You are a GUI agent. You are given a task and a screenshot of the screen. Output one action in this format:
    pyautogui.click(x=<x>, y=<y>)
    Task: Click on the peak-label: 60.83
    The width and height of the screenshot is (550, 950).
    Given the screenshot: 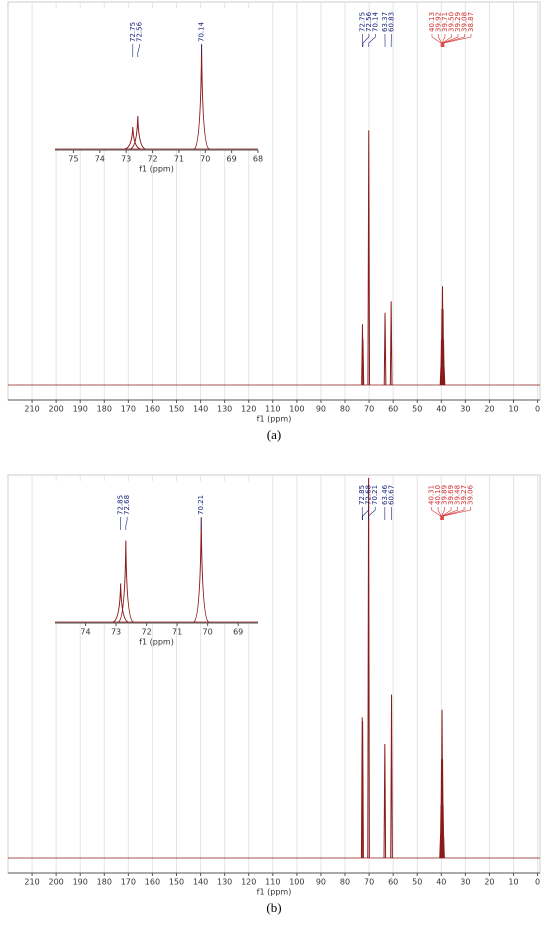 What is the action you would take?
    pyautogui.click(x=391, y=22)
    